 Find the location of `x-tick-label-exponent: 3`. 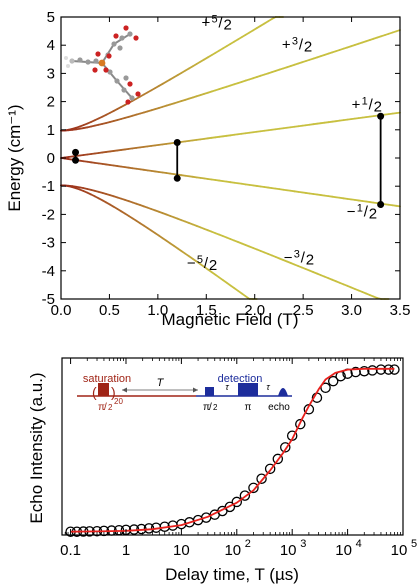

x-tick-label-exponent: 3 is located at coordinates (303, 544).